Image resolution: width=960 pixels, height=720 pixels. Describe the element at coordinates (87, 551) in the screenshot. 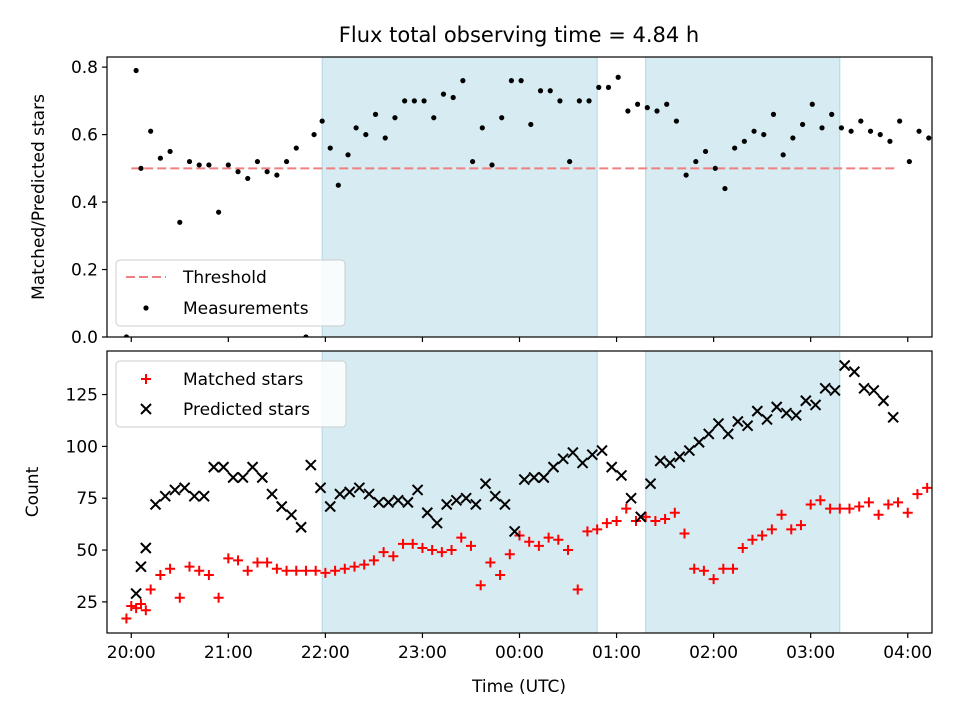

I see `bottom-y-tick-label: 50` at that location.